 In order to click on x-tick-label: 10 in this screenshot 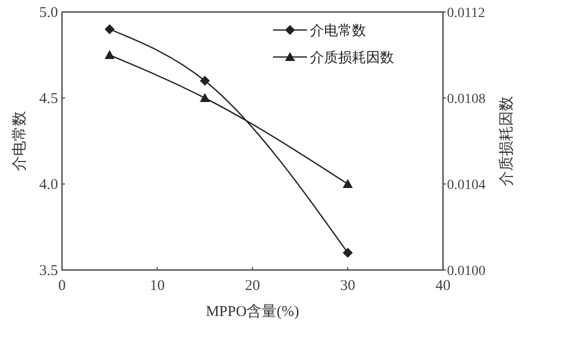, I will do `click(157, 286)`.